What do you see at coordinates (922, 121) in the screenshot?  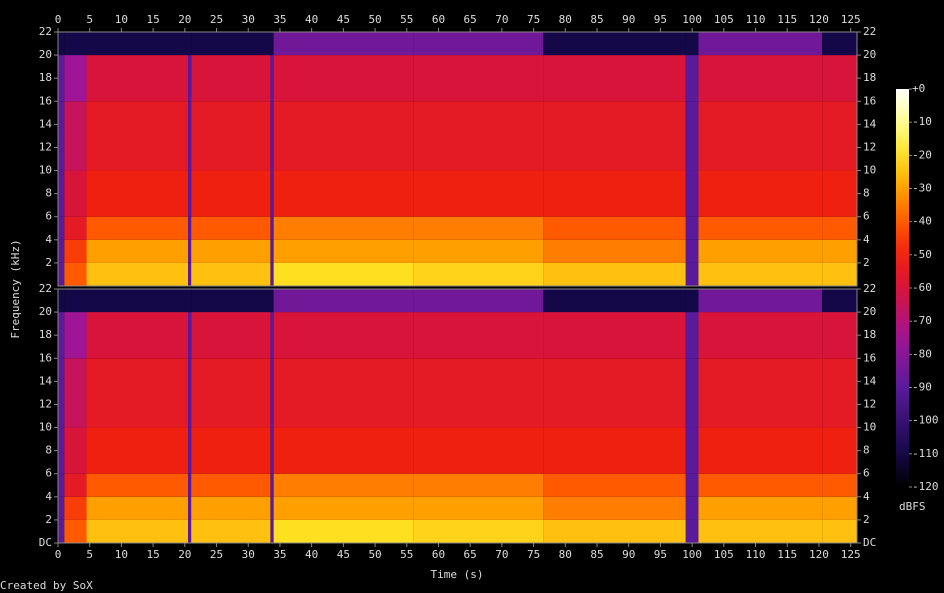 I see `colorbar-tick-label: -10` at bounding box center [922, 121].